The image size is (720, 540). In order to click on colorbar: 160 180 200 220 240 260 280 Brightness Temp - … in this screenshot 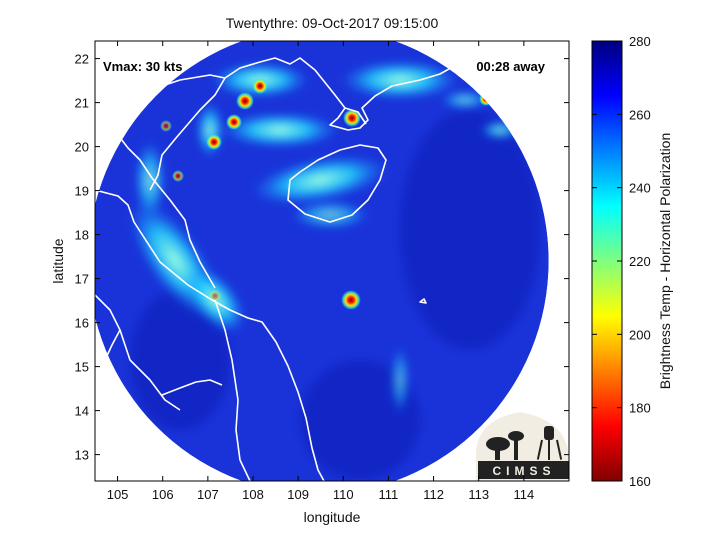, I will do `click(632, 261)`.